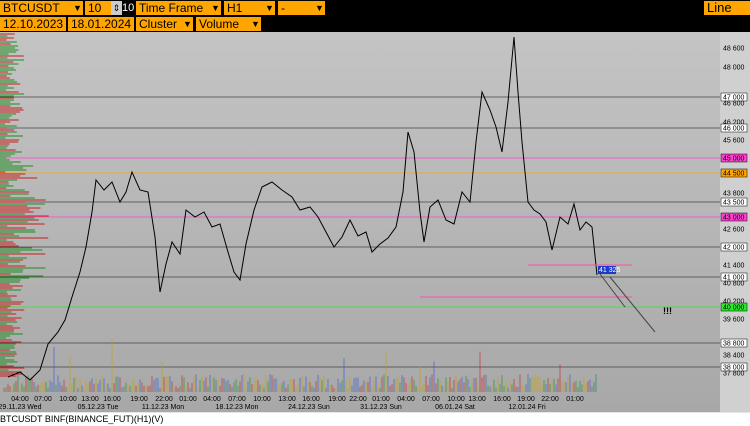 This screenshot has height=426, width=750. What do you see at coordinates (309, 407) in the screenshot?
I see `date-label: 24.12.23 Sun` at bounding box center [309, 407].